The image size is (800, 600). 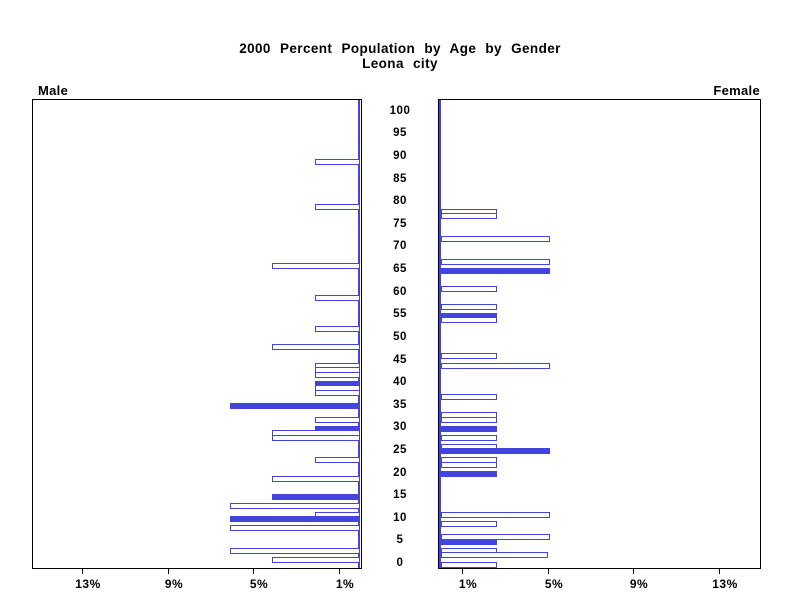 What do you see at coordinates (400, 246) in the screenshot?
I see `age-tick-label-70: 70` at bounding box center [400, 246].